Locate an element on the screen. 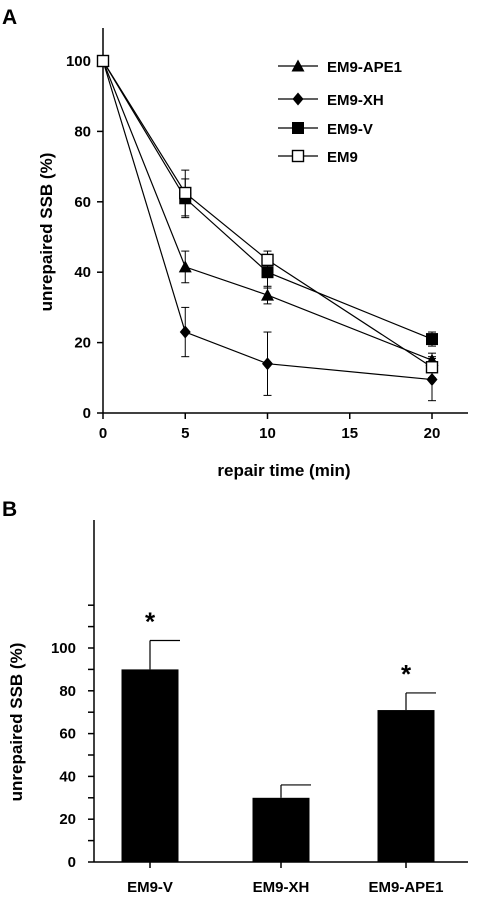 The image size is (477, 904). panel-a-y-tick-label: 100 is located at coordinates (78, 61).